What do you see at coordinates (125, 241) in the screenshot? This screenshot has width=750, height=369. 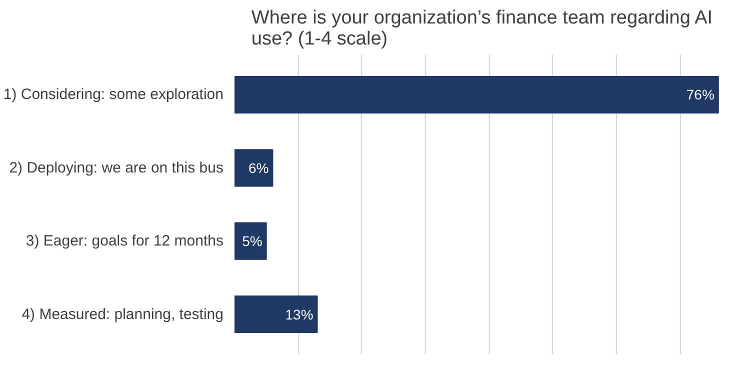 I see `y-tick-label: 3) Eager: goals for 12 months` at bounding box center [125, 241].